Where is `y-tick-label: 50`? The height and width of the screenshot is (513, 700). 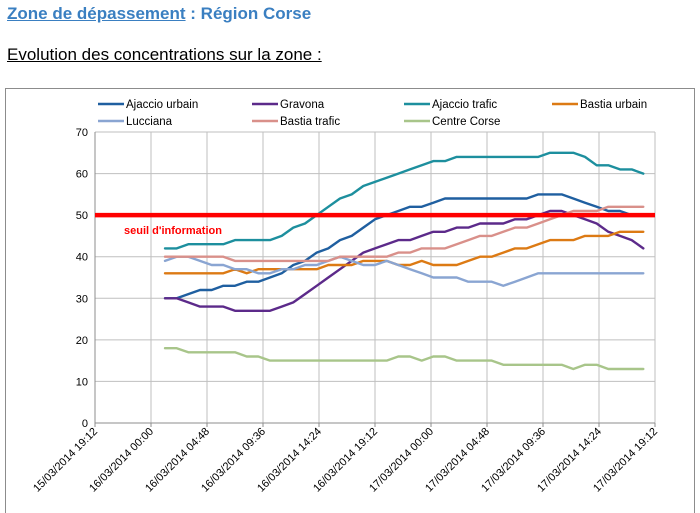 y-tick-label: 50 is located at coordinates (82, 216).